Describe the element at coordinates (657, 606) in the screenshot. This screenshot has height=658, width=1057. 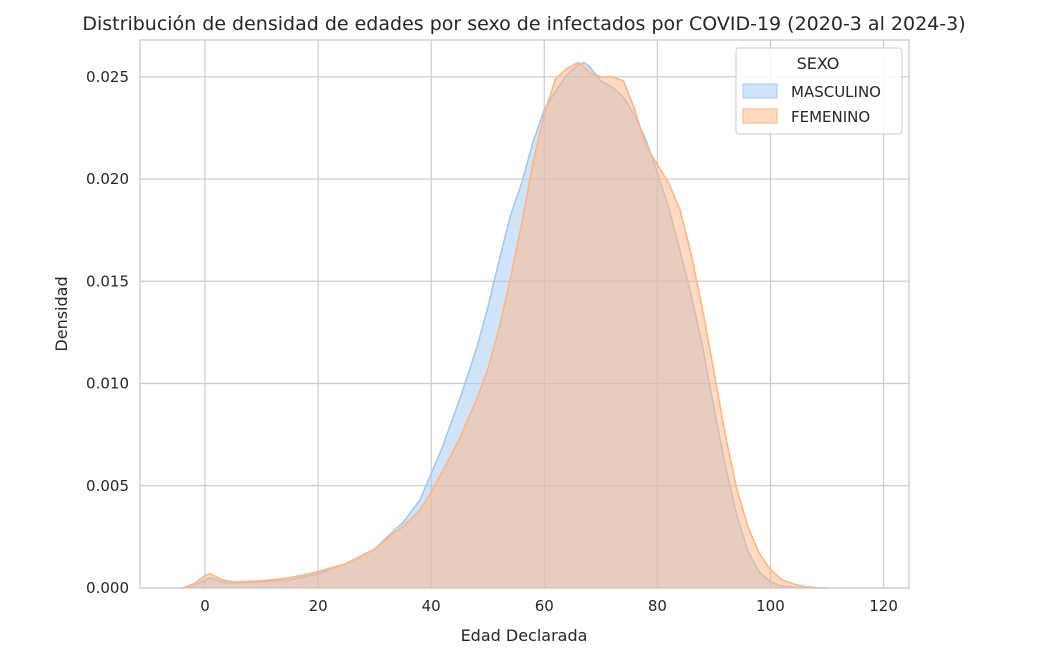
I see `x-tick-label: 80` at that location.